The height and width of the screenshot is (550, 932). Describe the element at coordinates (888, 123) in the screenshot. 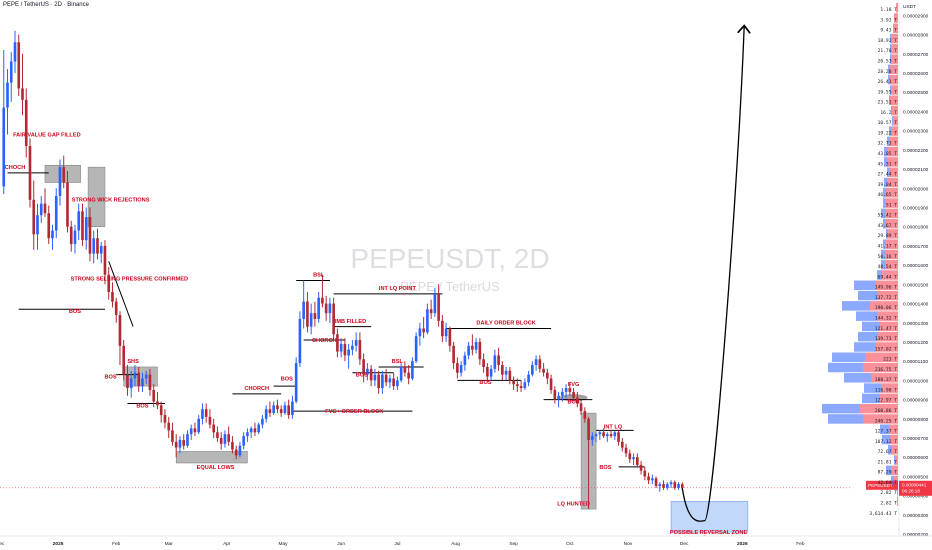

I see `vp-row-label: 10.57 T` at that location.